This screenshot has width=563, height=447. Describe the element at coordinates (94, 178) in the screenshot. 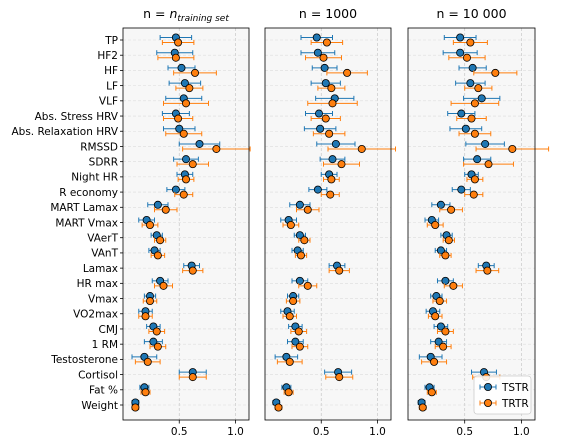

I see `category-label: Night HR` at that location.